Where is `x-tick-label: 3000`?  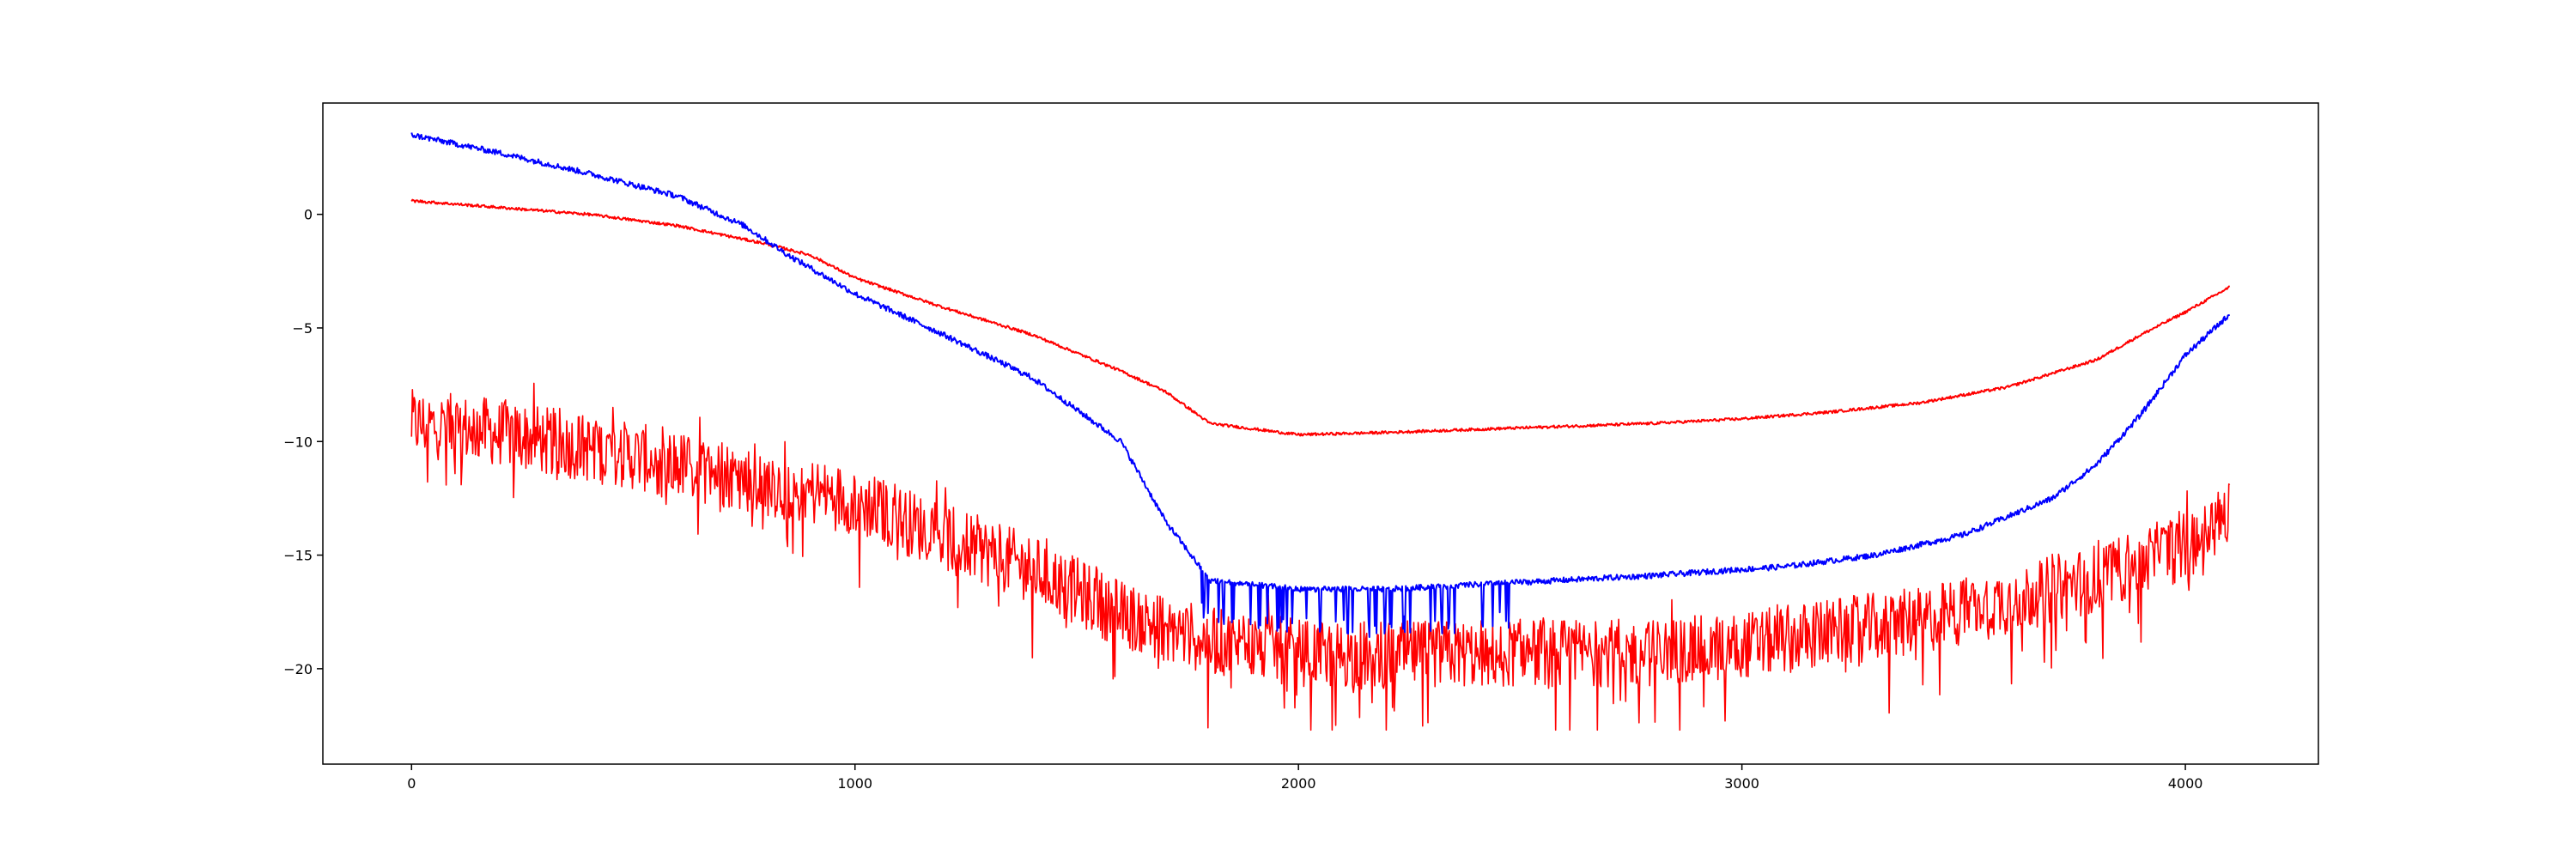
x-tick-label: 3000 is located at coordinates (1741, 783).